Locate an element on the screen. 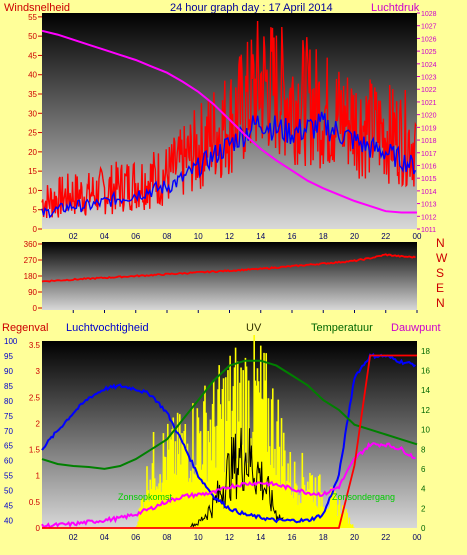  humidity-tick-label: 100 is located at coordinates (11, 341).